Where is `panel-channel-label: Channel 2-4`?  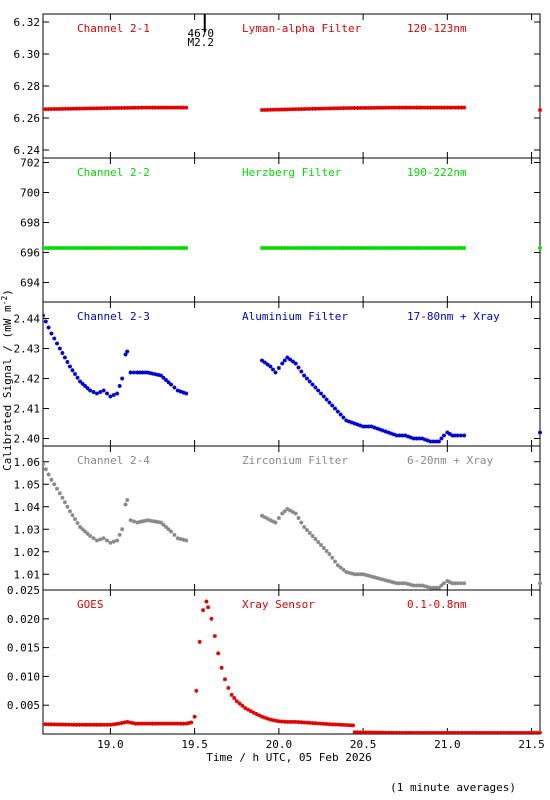 panel-channel-label: Channel 2-4 is located at coordinates (113, 460).